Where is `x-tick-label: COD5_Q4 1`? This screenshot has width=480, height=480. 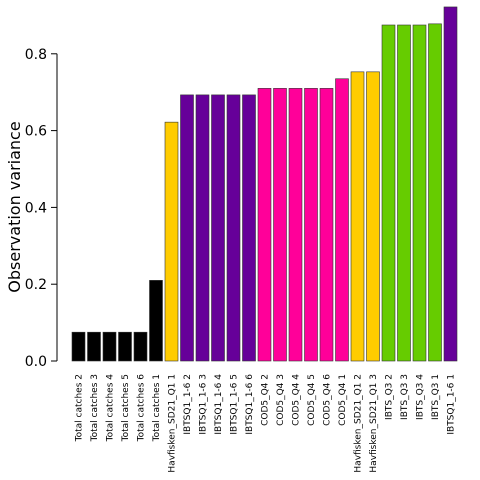
x-tick-label: COD5_Q4 1 is located at coordinates (343, 400).